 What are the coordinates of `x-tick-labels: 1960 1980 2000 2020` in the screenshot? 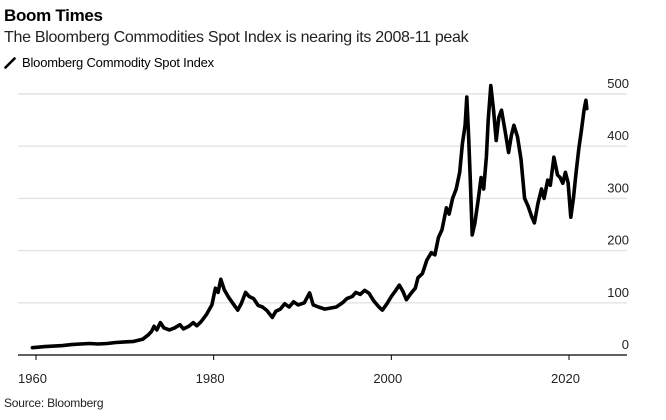 It's located at (299, 378).